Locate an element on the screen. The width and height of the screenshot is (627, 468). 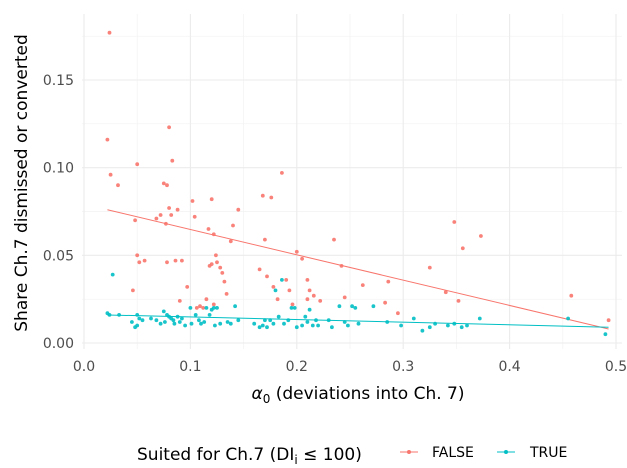
legend-key-false is located at coordinates (409, 452).